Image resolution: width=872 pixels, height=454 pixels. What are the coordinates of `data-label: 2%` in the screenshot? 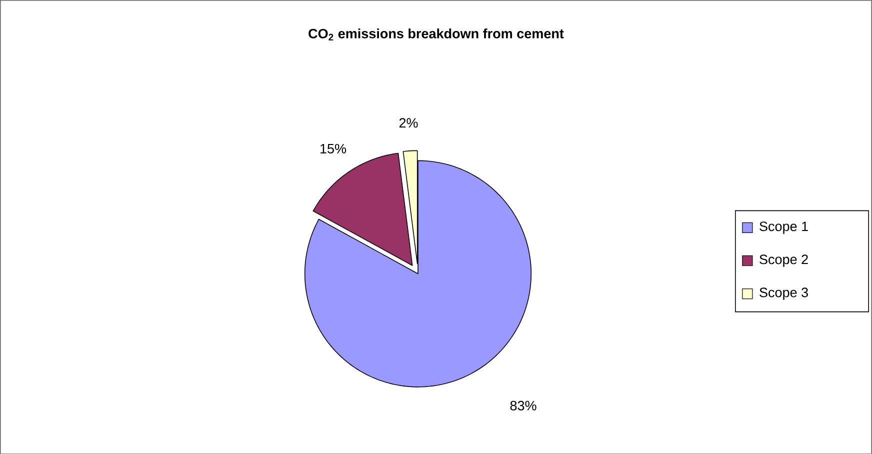 It's located at (408, 123).